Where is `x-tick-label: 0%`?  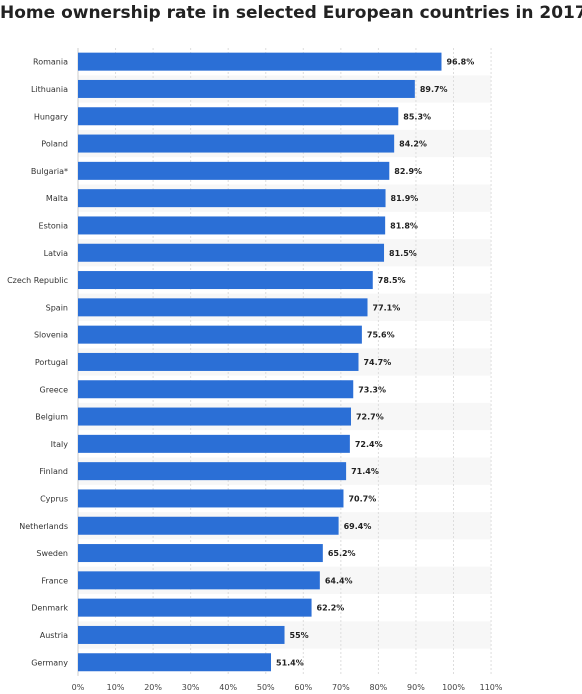
x-tick-label: 0% is located at coordinates (78, 687).